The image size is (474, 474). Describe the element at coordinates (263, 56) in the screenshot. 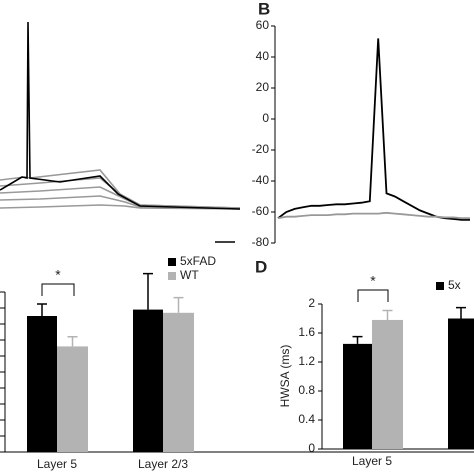

I see `y-tick-label: 40` at that location.